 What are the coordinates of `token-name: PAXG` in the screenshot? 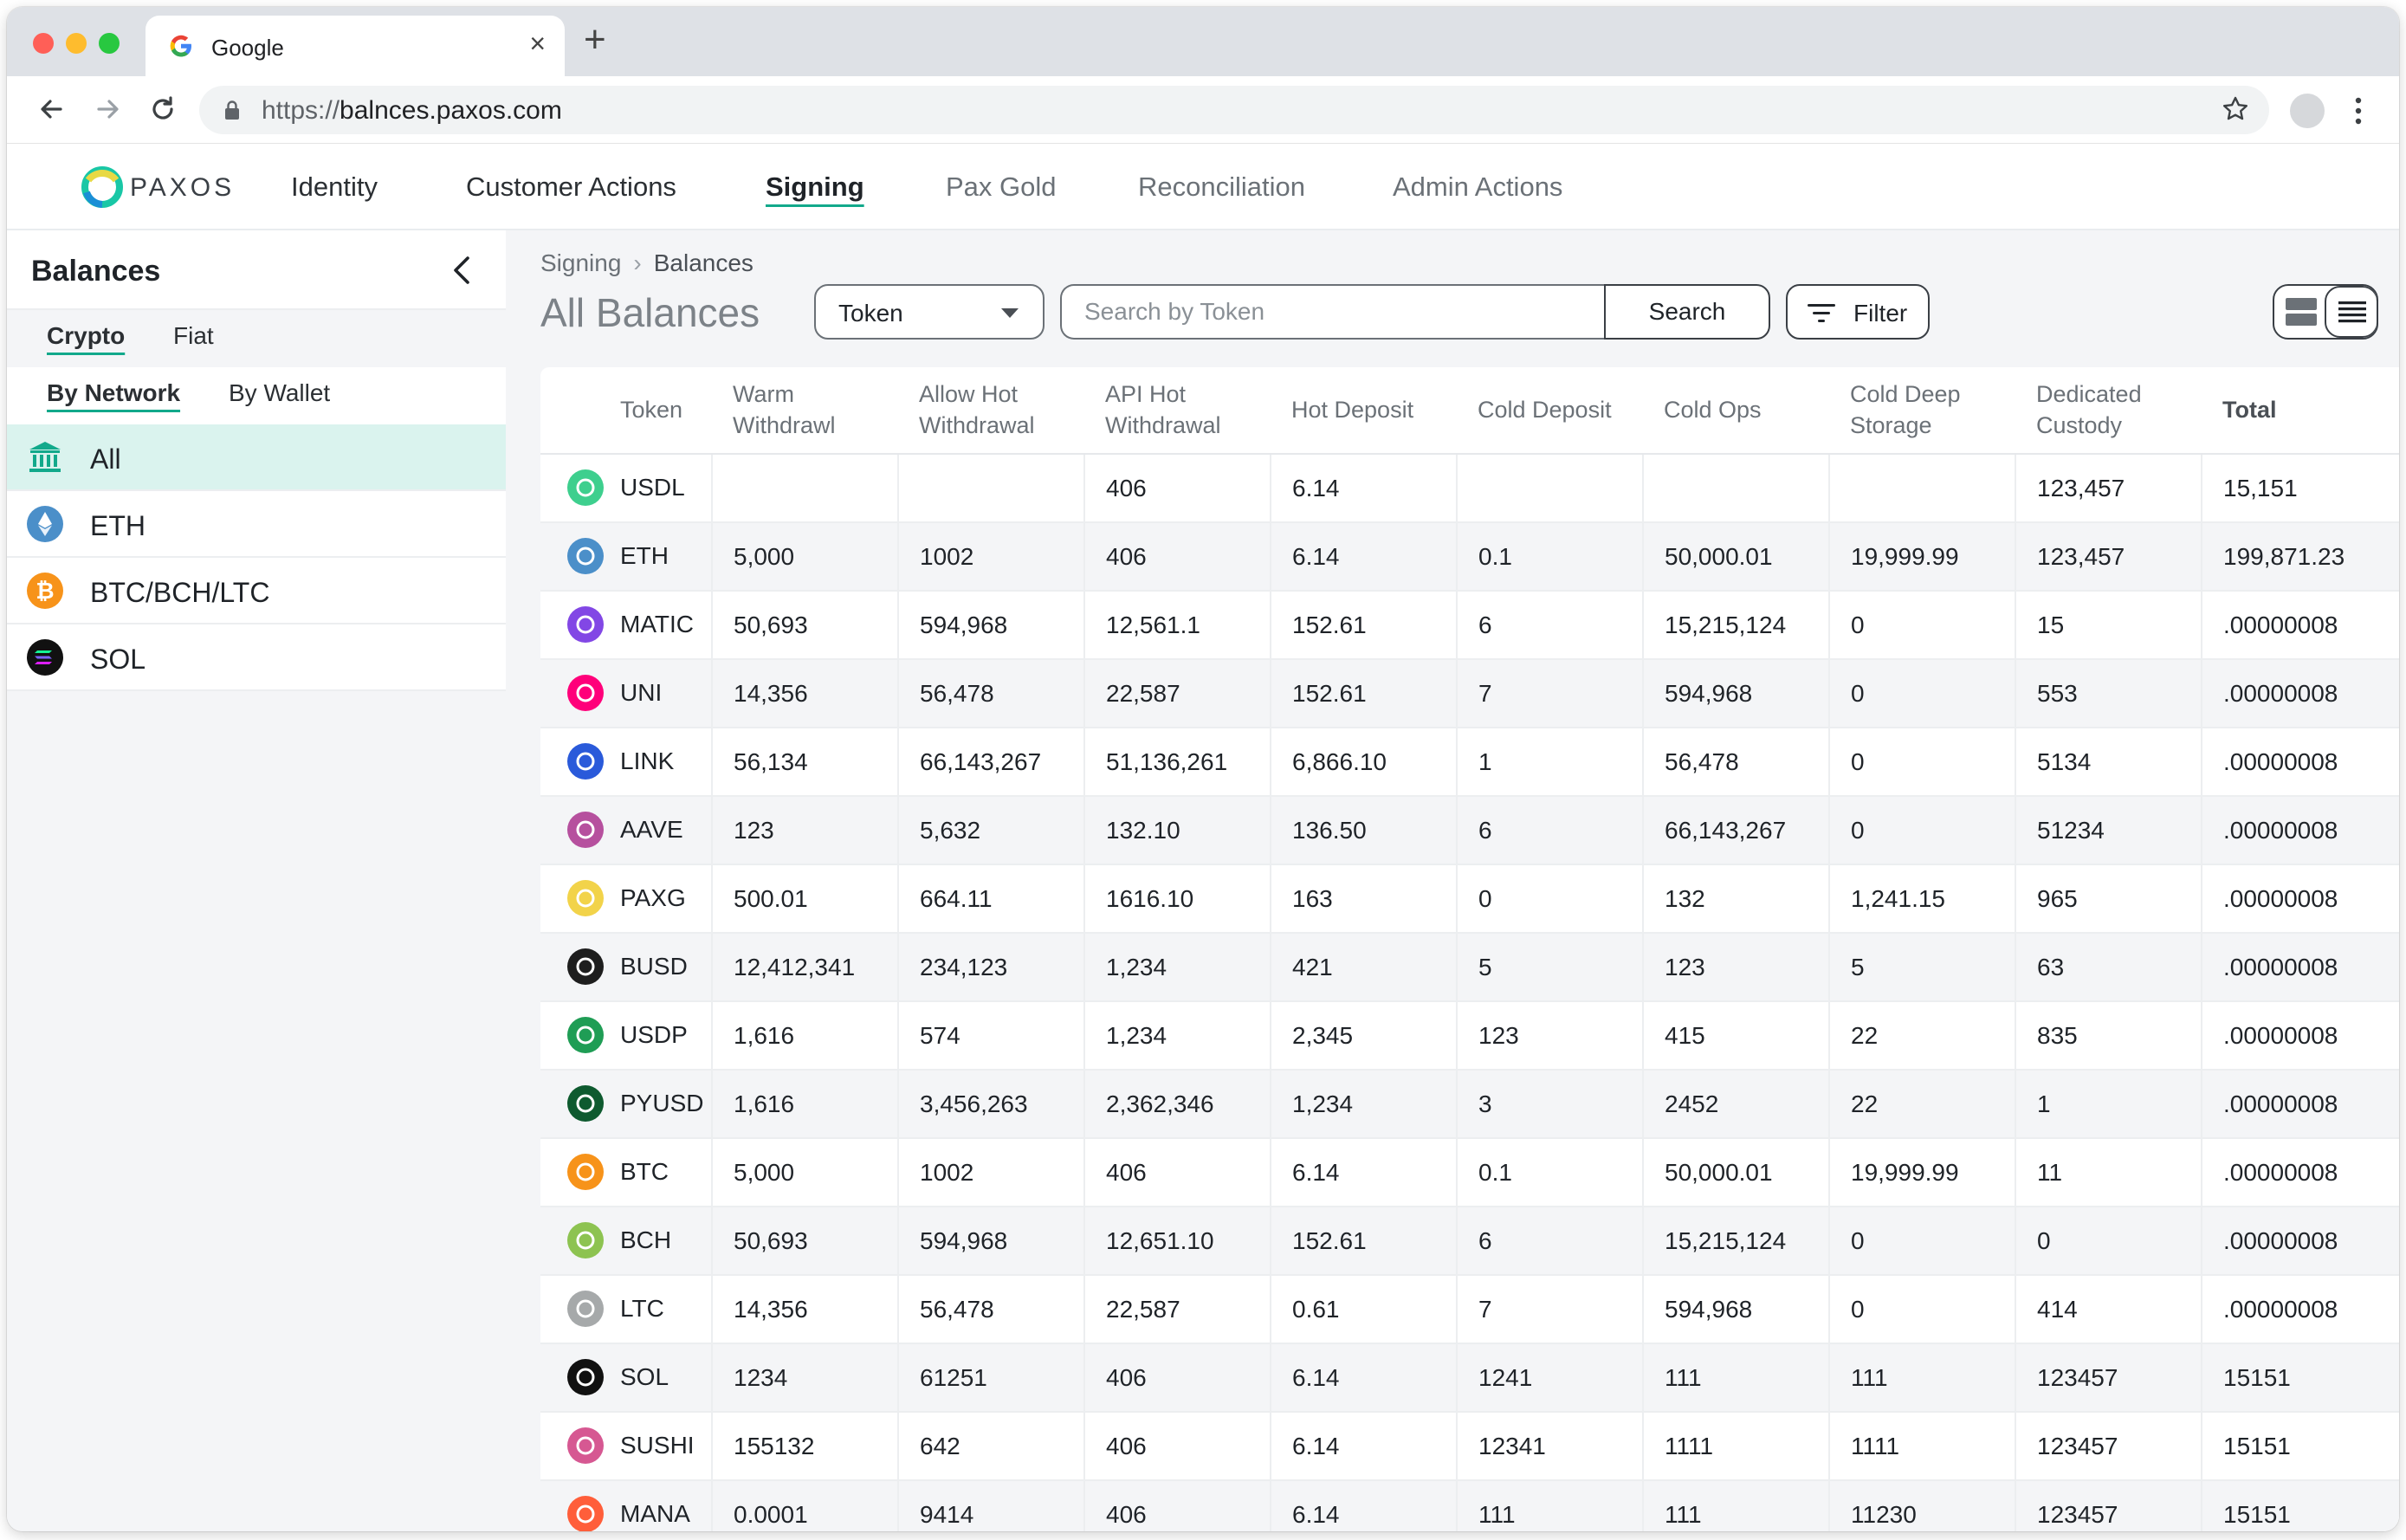 It's located at (653, 897).